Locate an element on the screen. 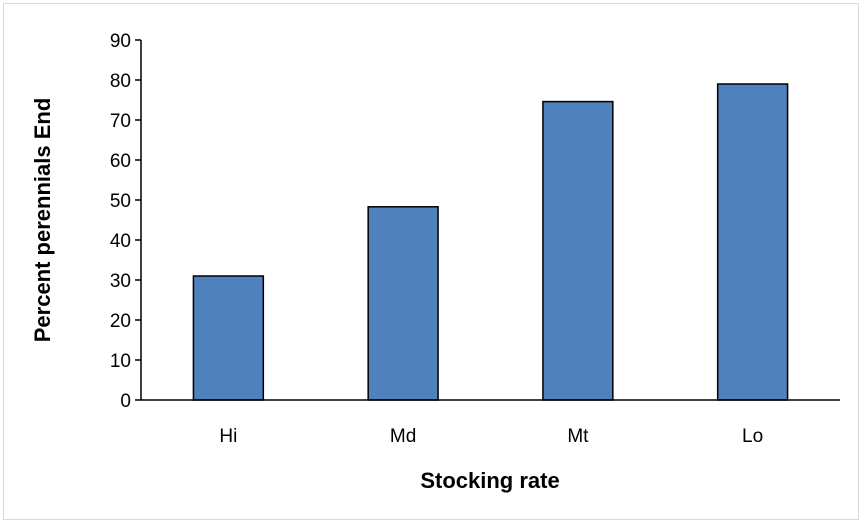 The height and width of the screenshot is (523, 862). bar-md is located at coordinates (403, 303).